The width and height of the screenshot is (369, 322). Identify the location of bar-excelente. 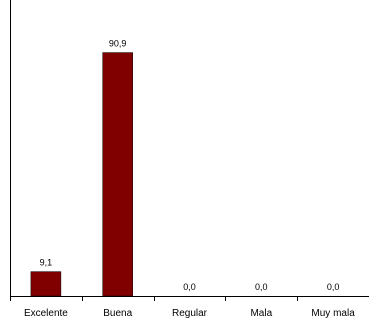
(46, 284).